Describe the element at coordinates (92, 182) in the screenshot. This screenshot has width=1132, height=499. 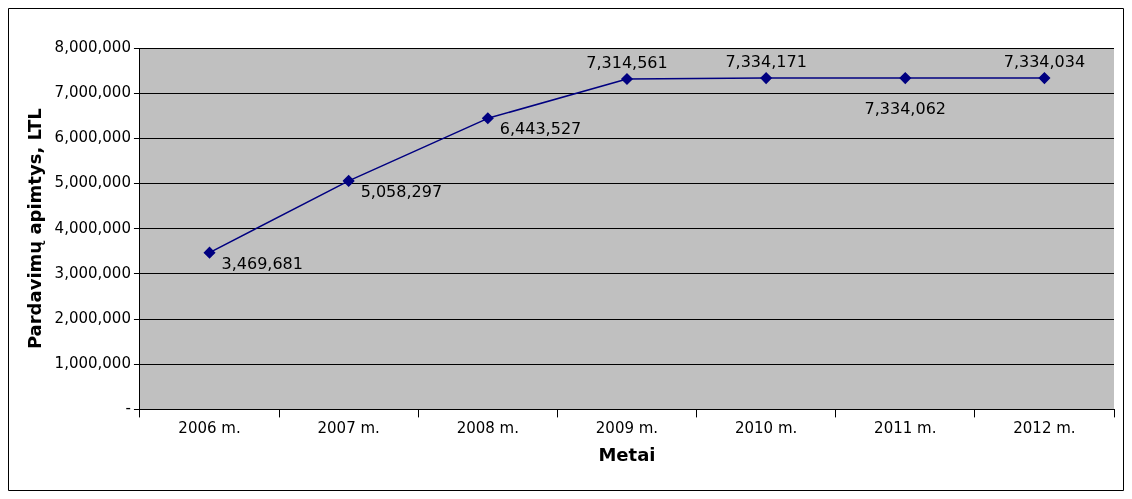
I see `y-tick-label: 5,000,000` at that location.